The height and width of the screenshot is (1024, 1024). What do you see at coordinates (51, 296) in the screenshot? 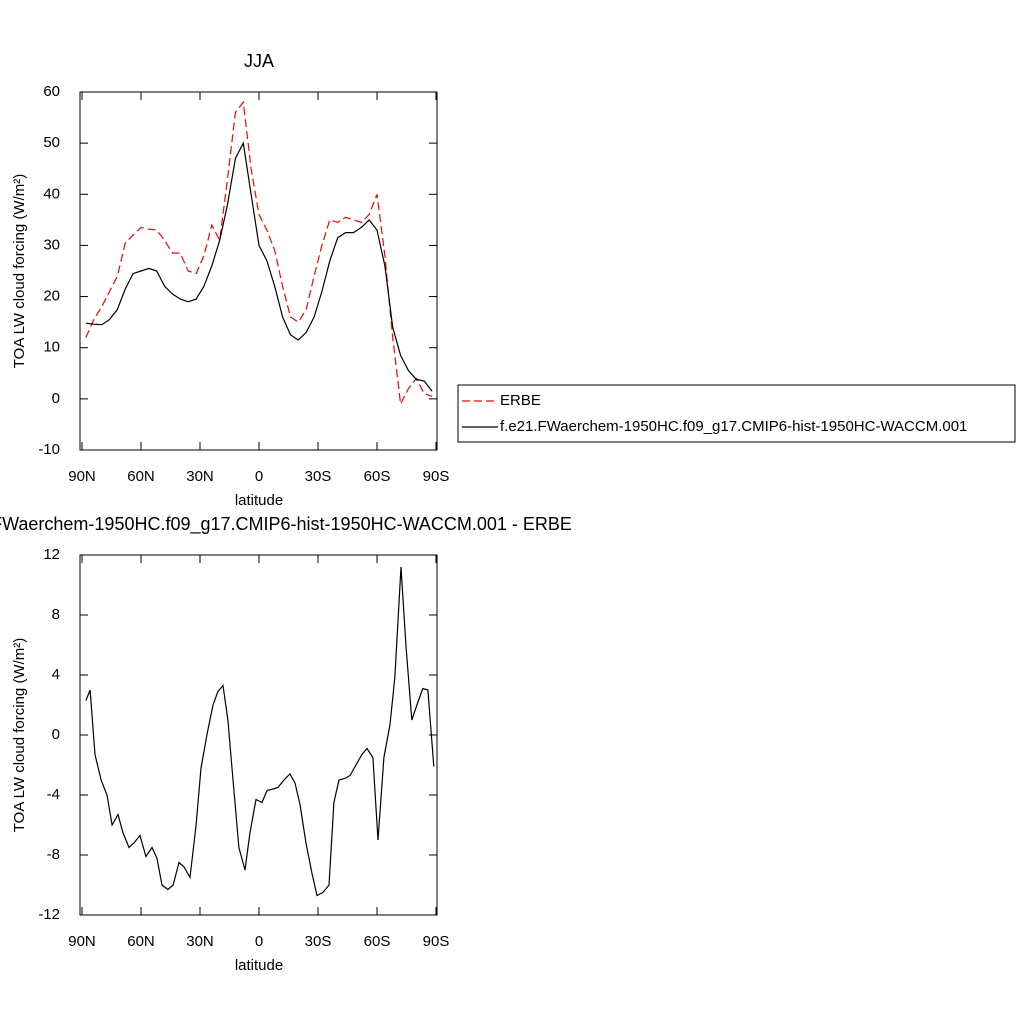
I see `y-tick-label: 20` at bounding box center [51, 296].